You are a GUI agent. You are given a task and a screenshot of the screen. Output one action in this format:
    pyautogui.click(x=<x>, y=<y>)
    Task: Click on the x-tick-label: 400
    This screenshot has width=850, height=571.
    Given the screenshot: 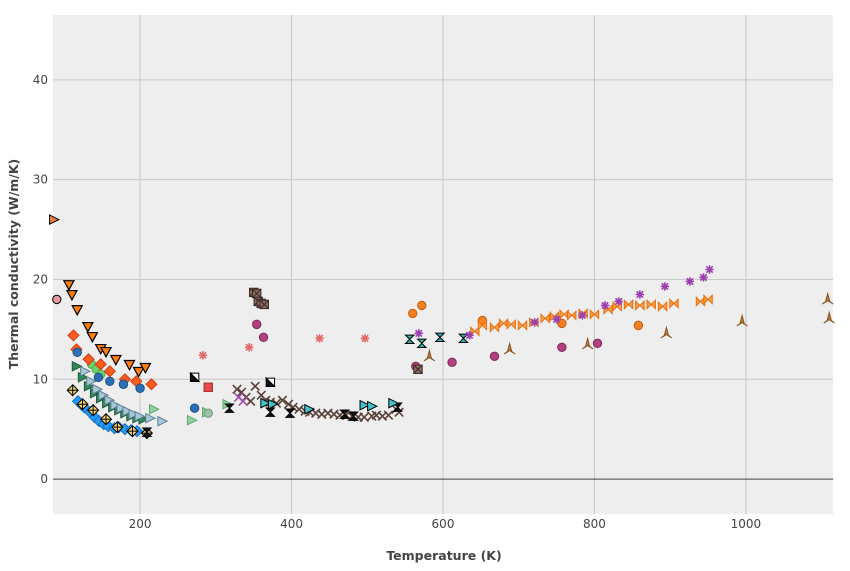 What is the action you would take?
    pyautogui.click(x=291, y=524)
    